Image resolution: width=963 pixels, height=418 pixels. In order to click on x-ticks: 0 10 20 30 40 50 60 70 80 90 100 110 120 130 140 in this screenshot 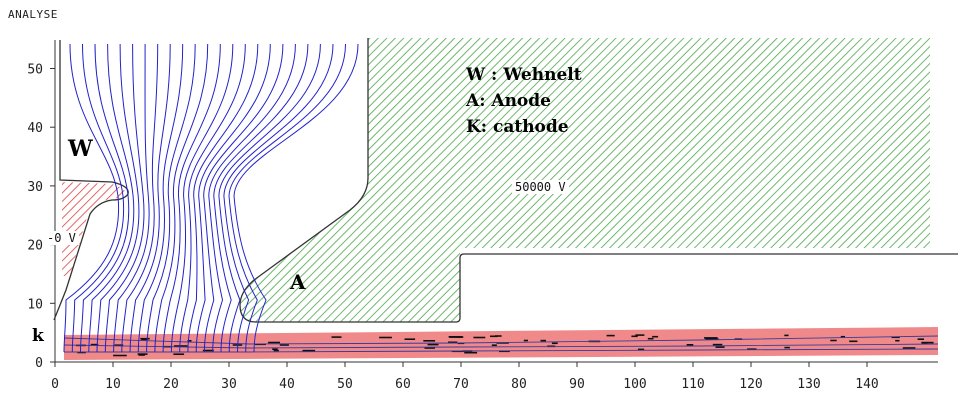, I will do `click(465, 377)`.